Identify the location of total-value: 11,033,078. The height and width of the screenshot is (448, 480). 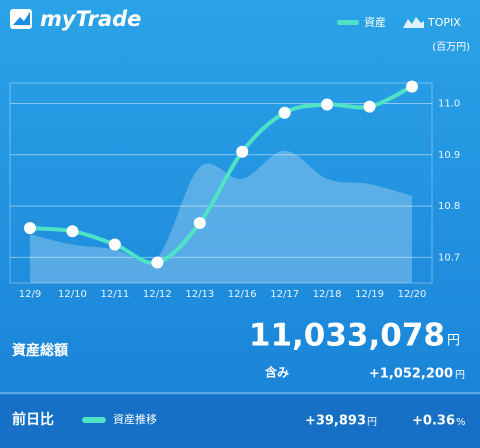
(347, 336).